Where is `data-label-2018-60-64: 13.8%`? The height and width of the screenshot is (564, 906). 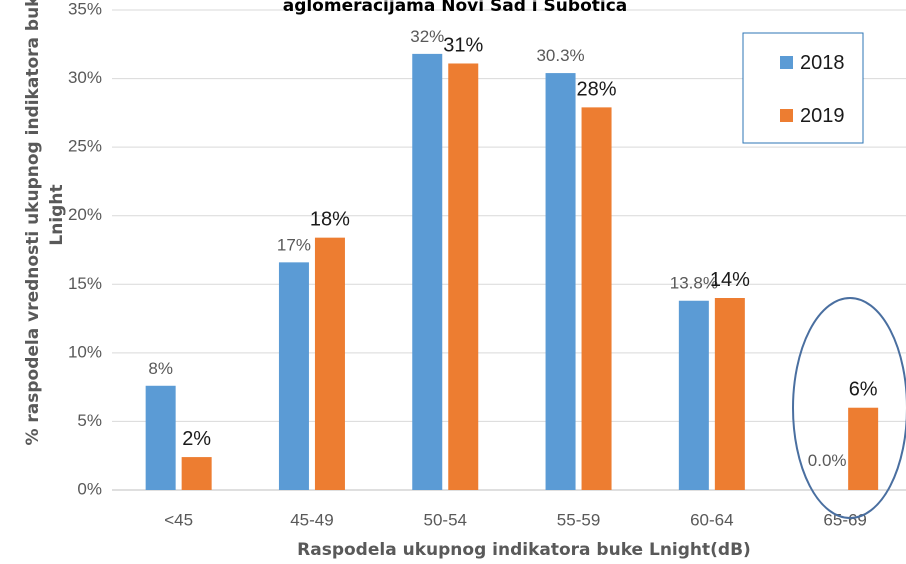
data-label-2018-60-64: 13.8% is located at coordinates (694, 283).